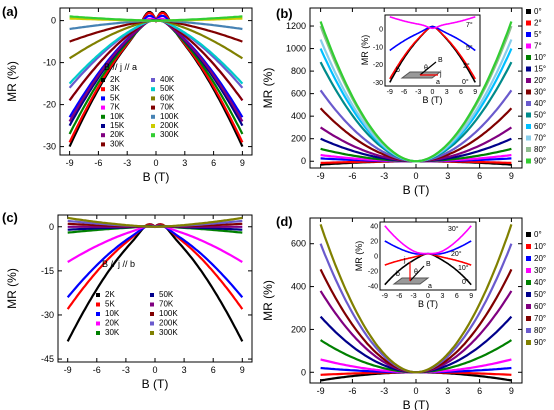 This screenshot has height=410, width=554. I want to click on x-tick-label: 9, so click(242, 370).